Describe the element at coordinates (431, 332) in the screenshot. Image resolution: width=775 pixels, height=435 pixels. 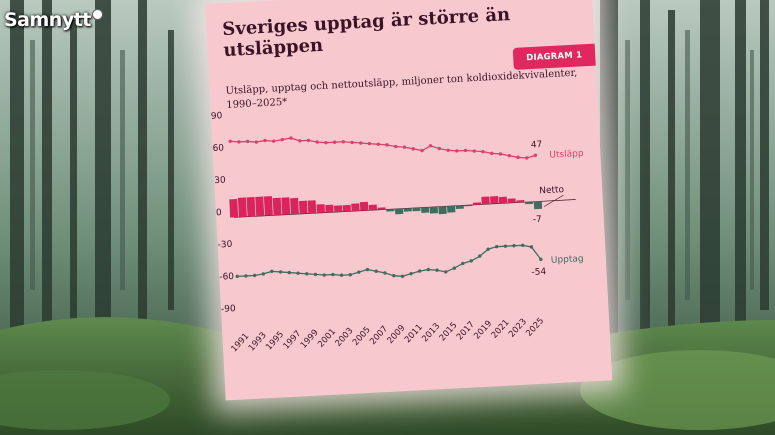
I see `x-tick-label: 2013` at that location.